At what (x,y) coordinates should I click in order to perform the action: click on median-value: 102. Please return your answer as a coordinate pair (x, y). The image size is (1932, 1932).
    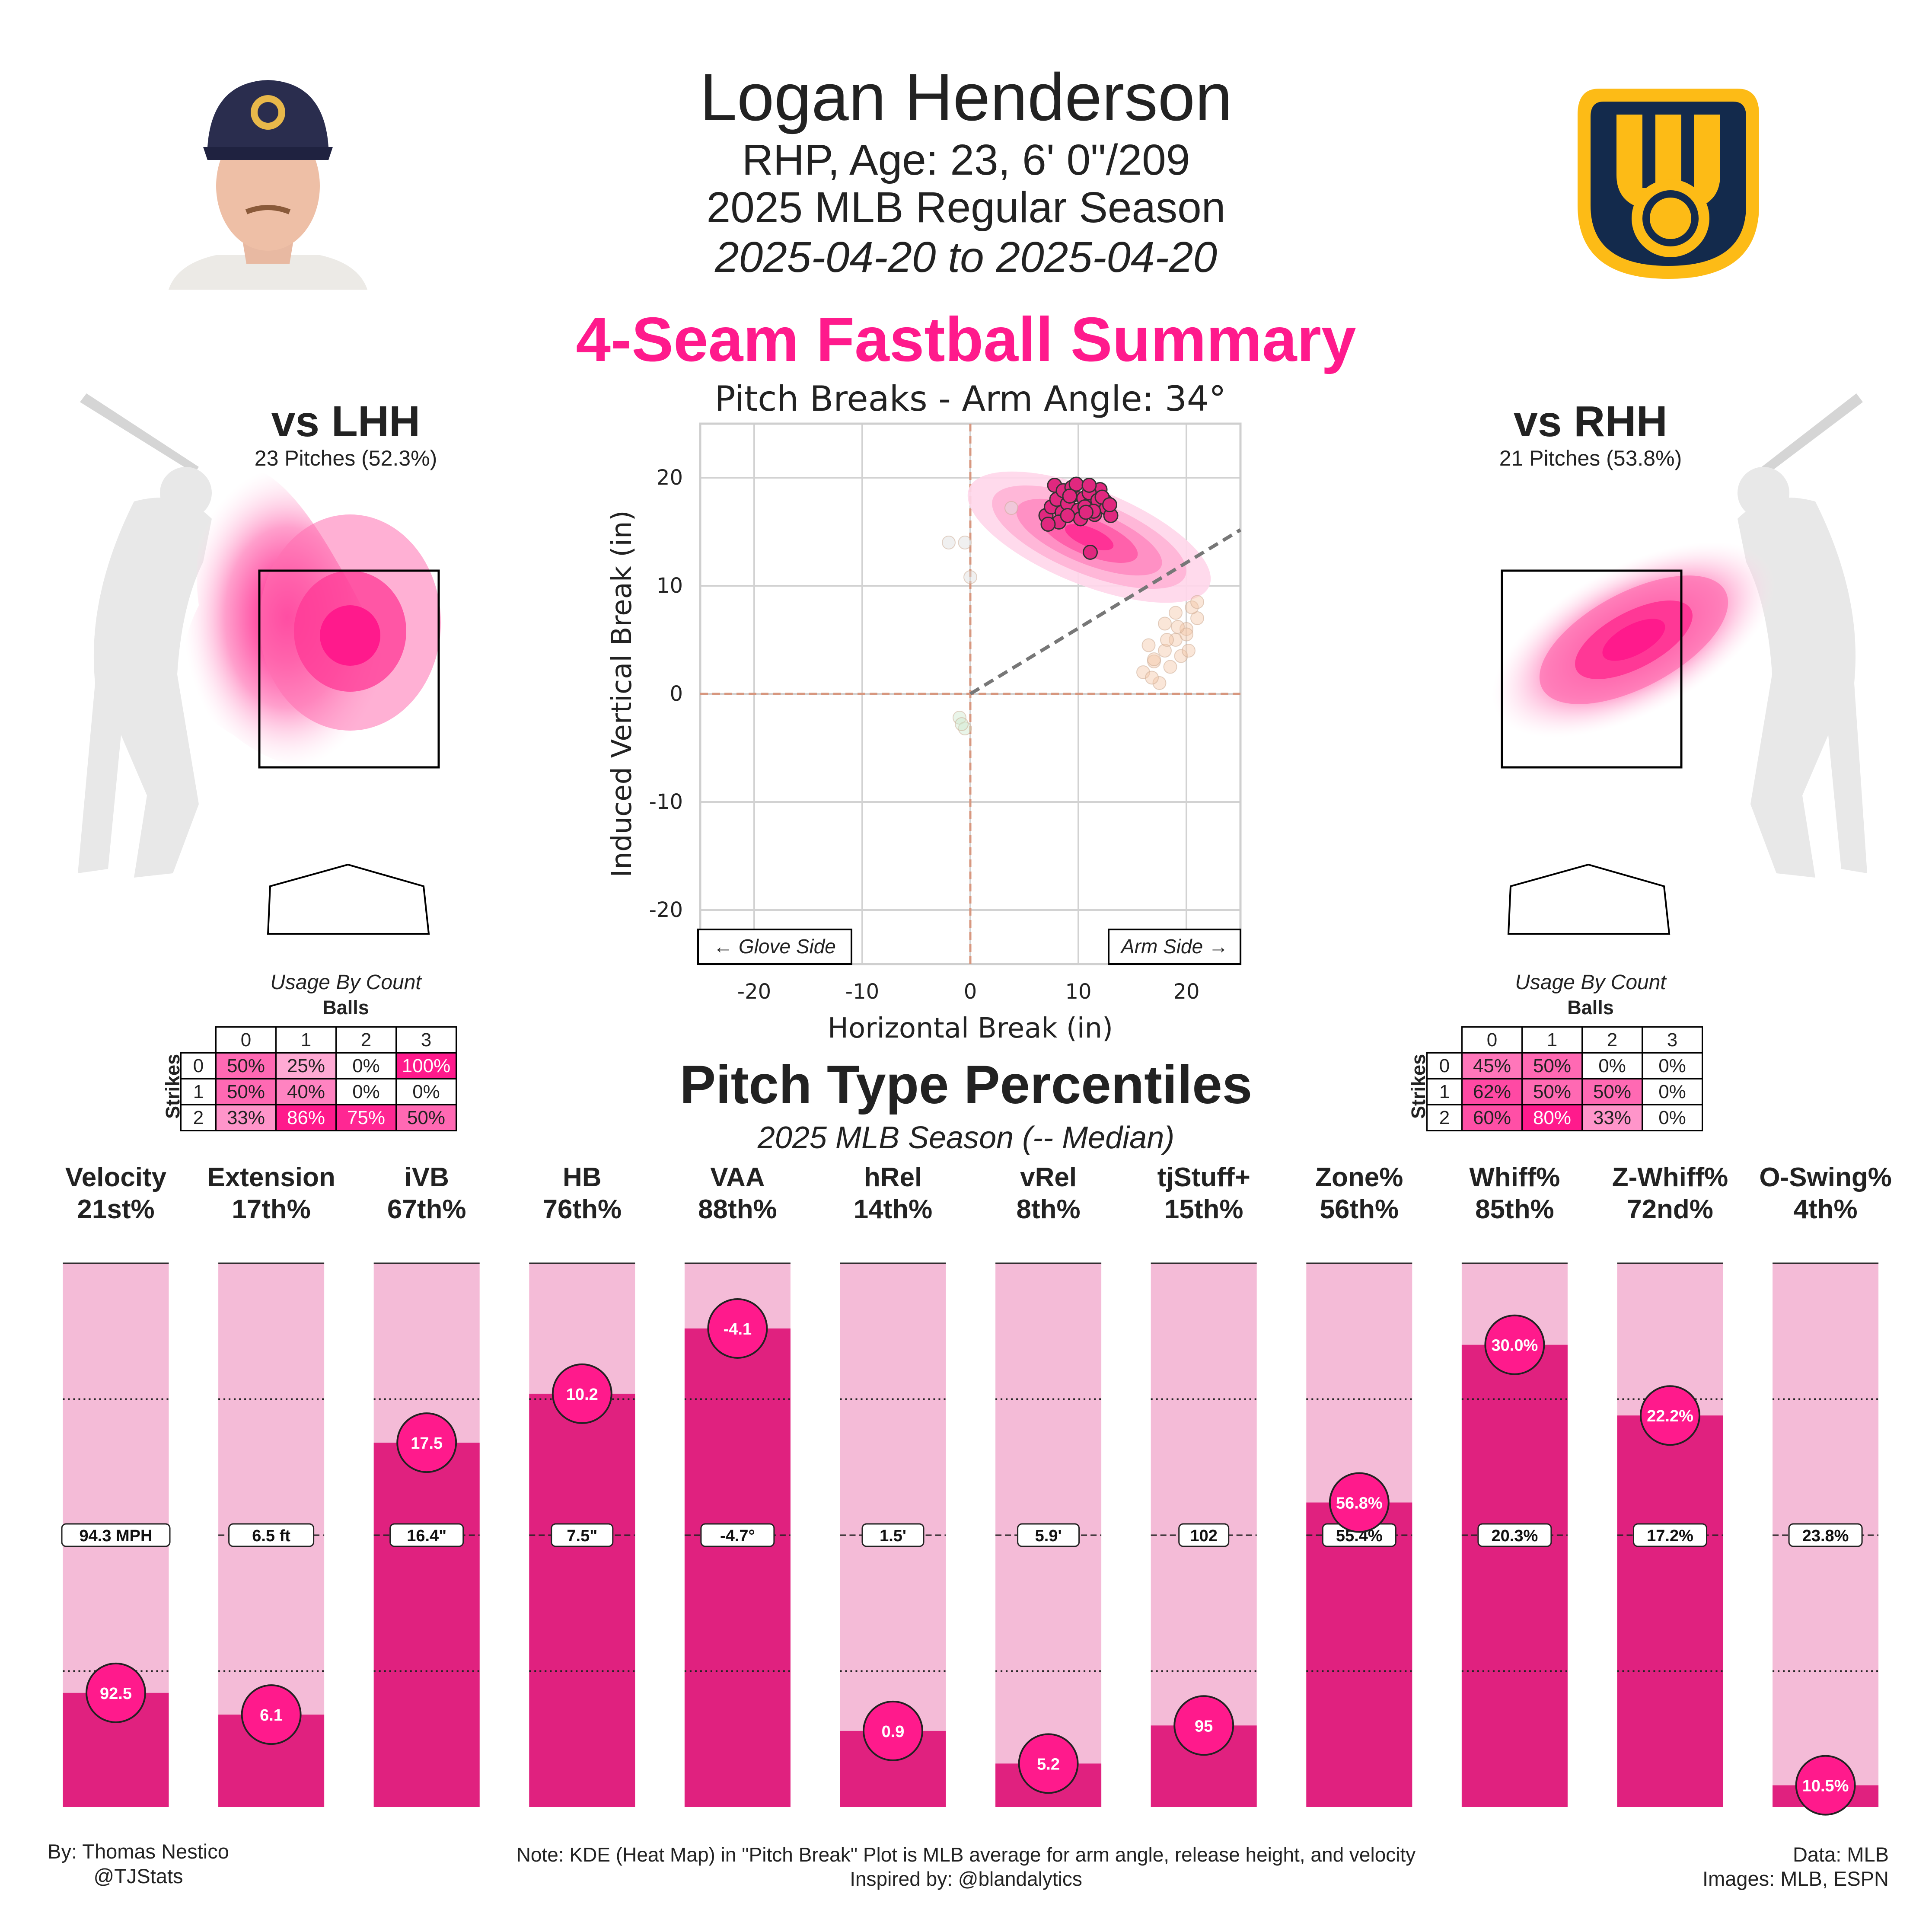
    Looking at the image, I should click on (1203, 1536).